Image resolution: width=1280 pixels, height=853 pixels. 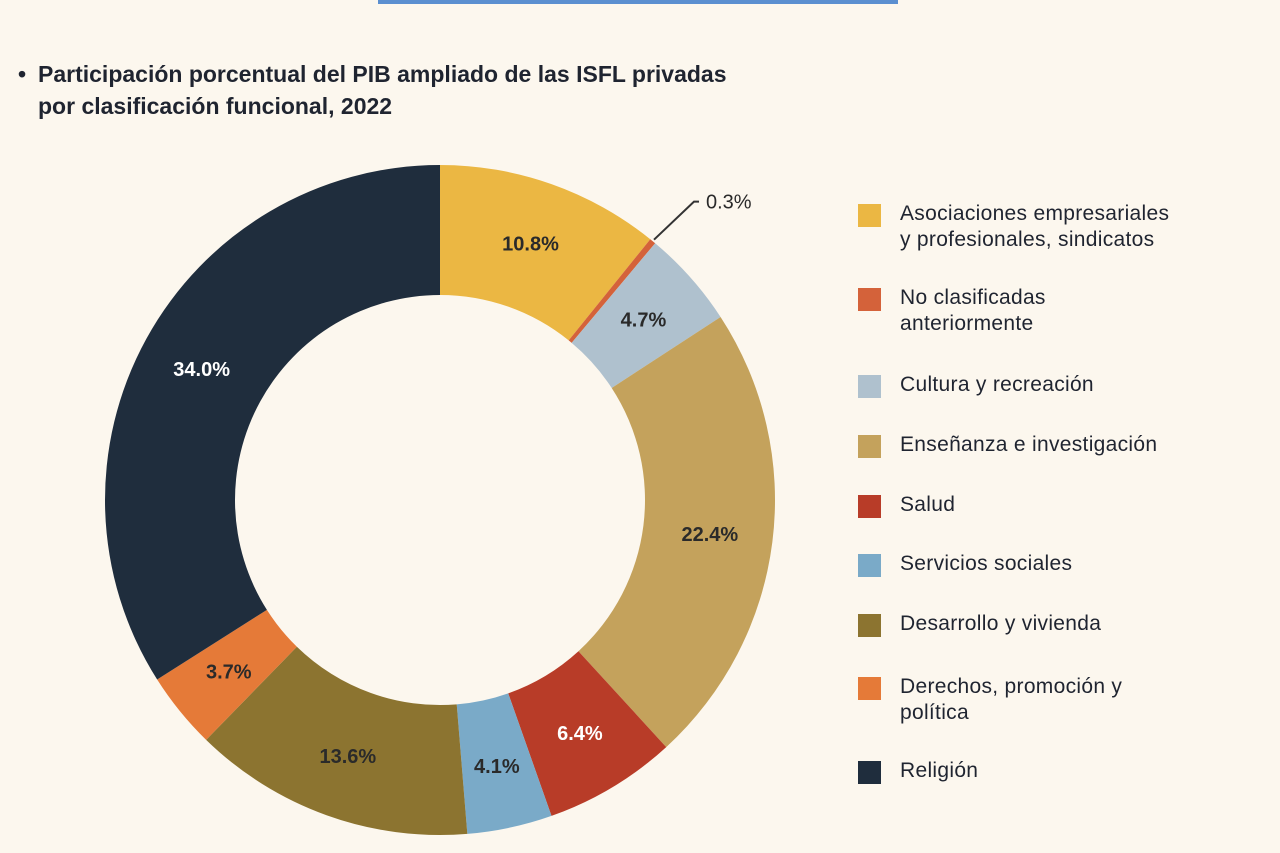 I want to click on leader-line, so click(x=676, y=220).